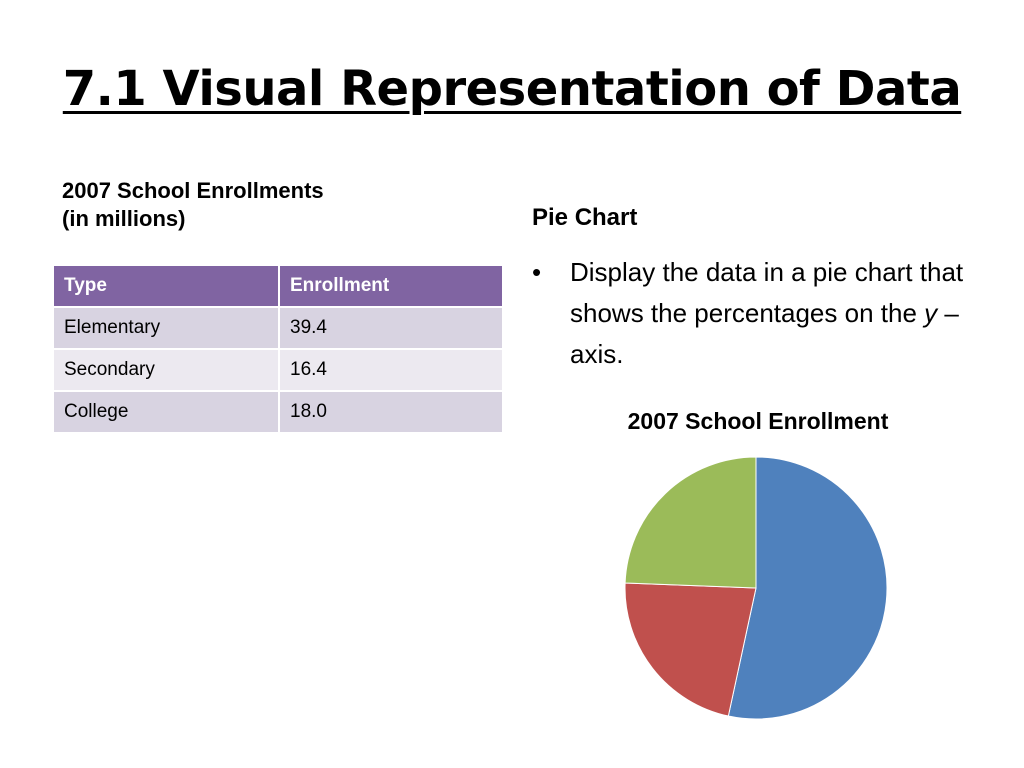 This screenshot has height=768, width=1024. I want to click on table-row: Elementary 39.4, so click(278, 328).